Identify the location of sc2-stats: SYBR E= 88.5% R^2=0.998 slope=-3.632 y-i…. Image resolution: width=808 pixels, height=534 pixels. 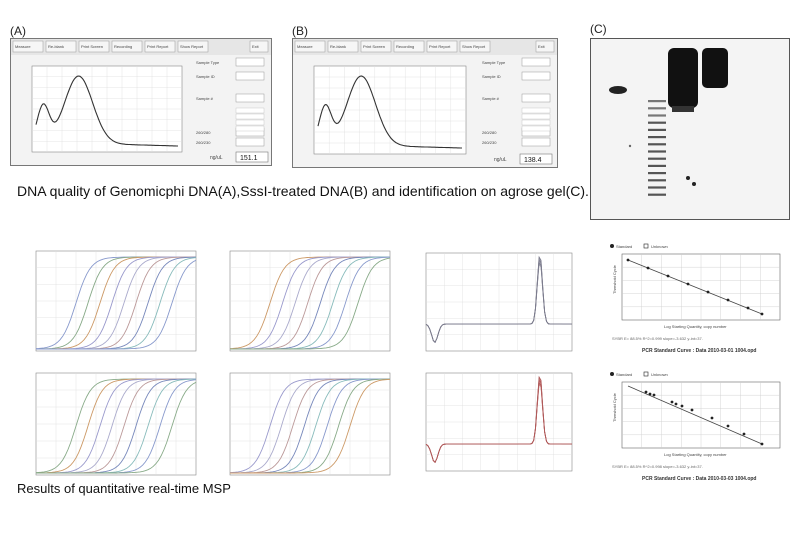
(657, 466).